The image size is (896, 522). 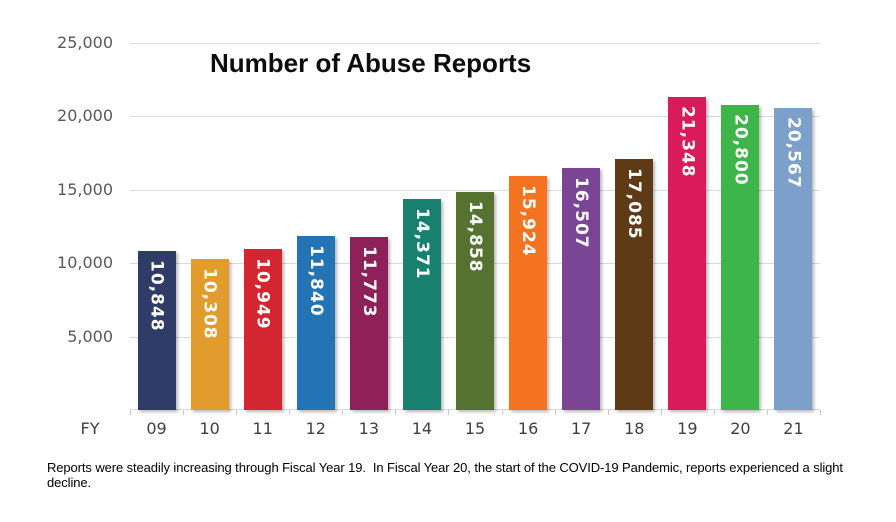 What do you see at coordinates (421, 304) in the screenshot?
I see `bar-fy14: 14,371` at bounding box center [421, 304].